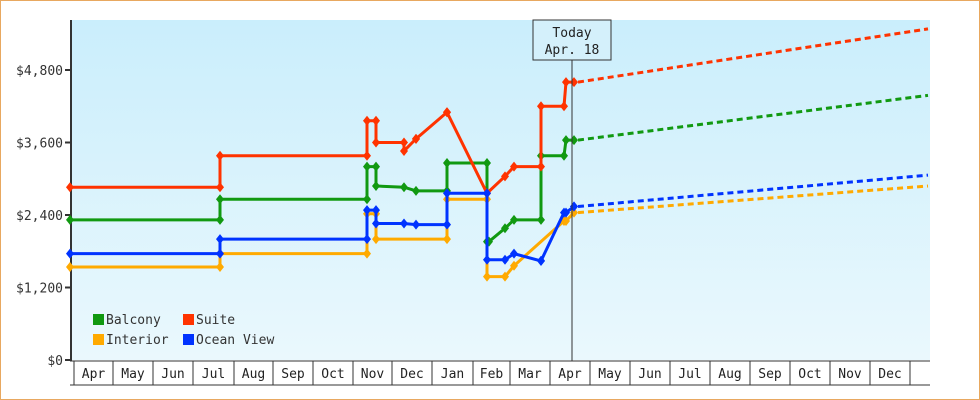 This screenshot has height=400, width=980. I want to click on y-tick-label: $1,200, so click(39, 289).